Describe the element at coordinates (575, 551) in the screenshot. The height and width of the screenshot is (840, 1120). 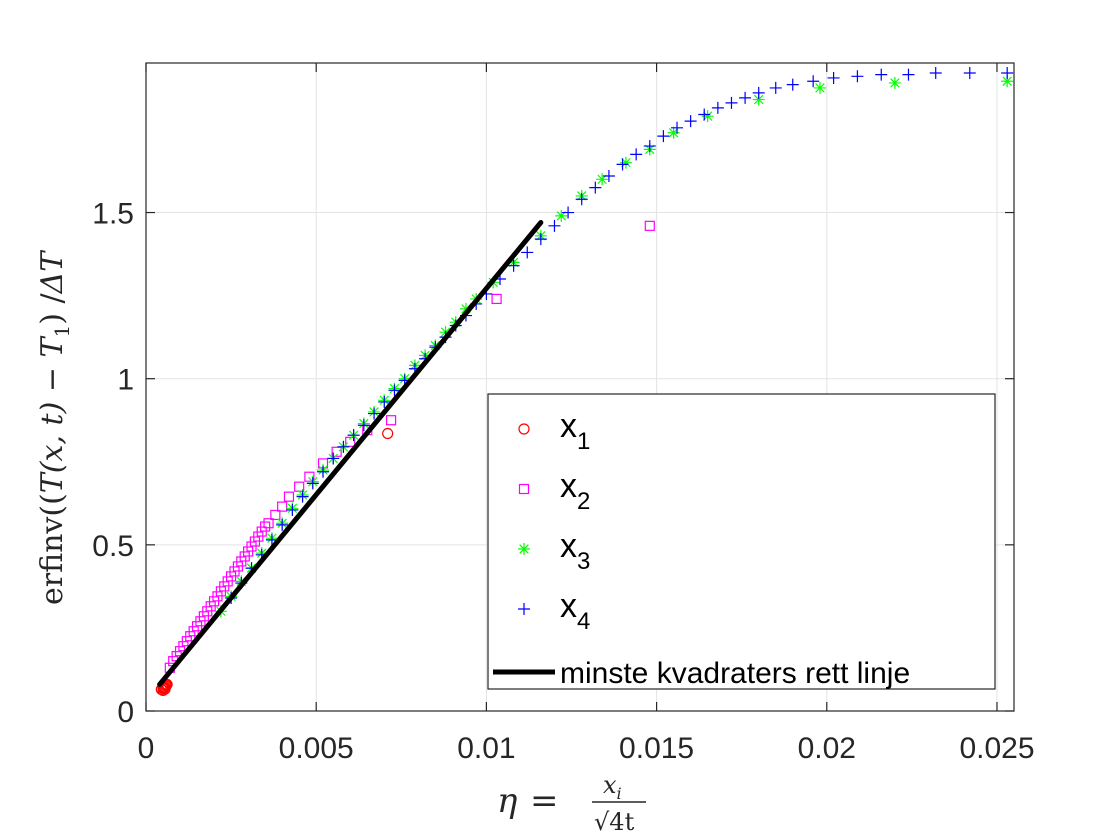
I see `legend-label: x3` at that location.